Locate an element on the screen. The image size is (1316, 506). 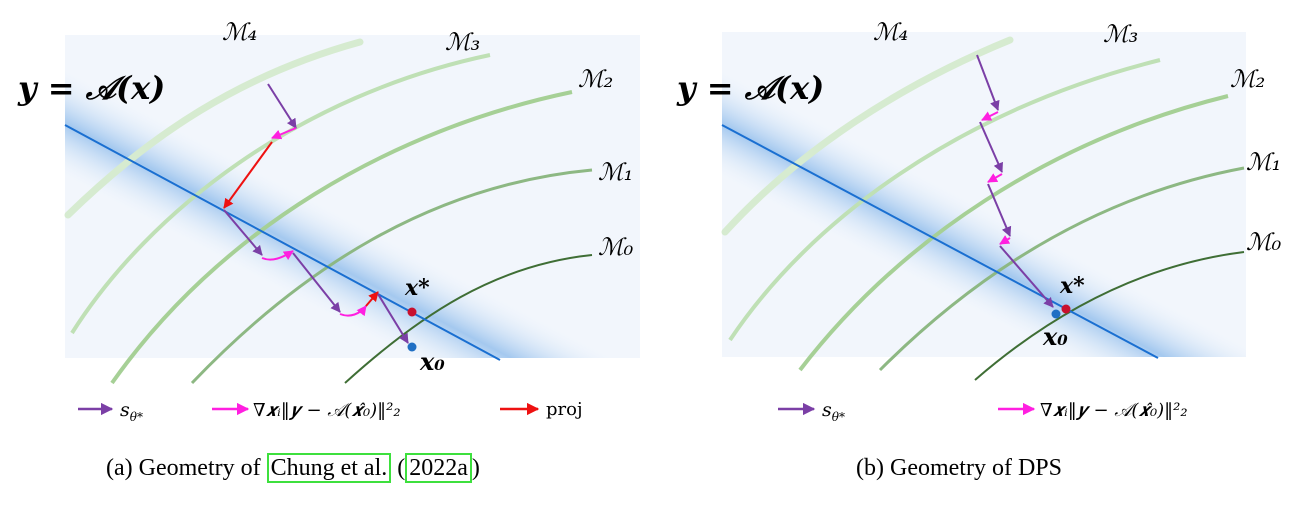
panel-b-legend-score-label: sθ* is located at coordinates (833, 411).